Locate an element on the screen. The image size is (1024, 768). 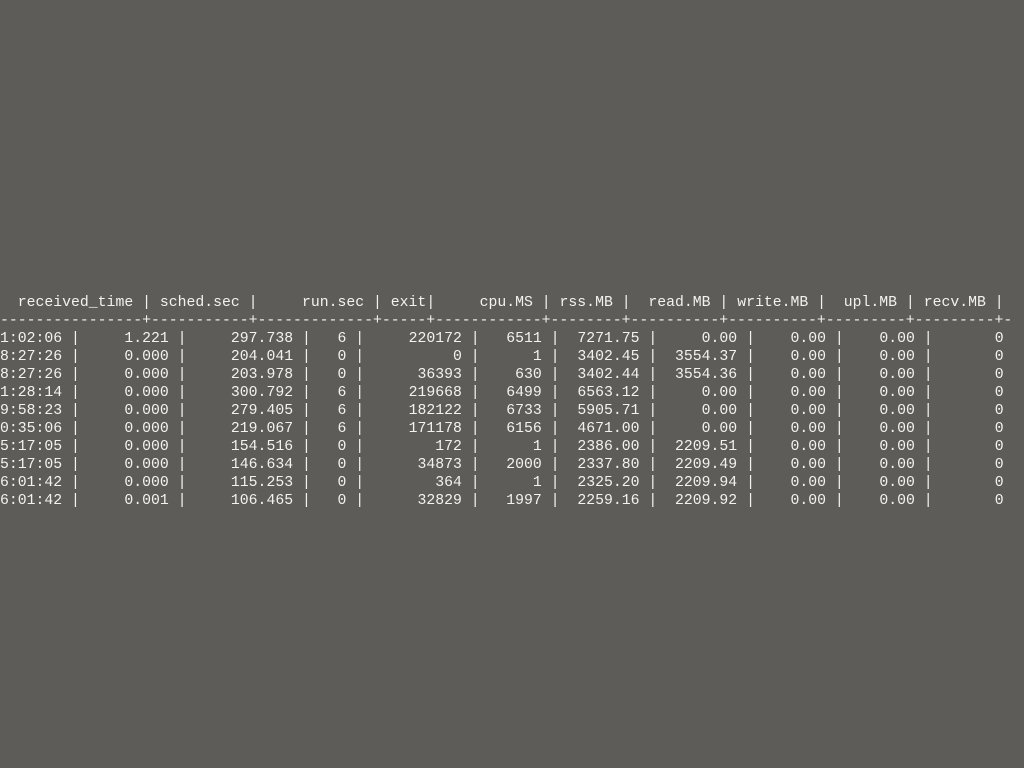
table-cell: 2337.80 is located at coordinates (608, 465).